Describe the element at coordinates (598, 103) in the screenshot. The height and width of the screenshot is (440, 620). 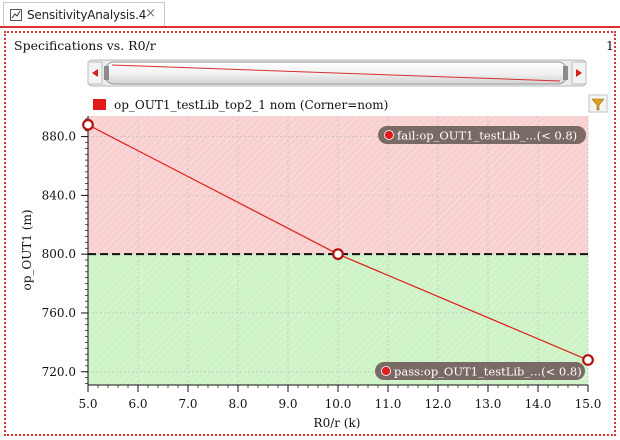
I see `filter-icon` at that location.